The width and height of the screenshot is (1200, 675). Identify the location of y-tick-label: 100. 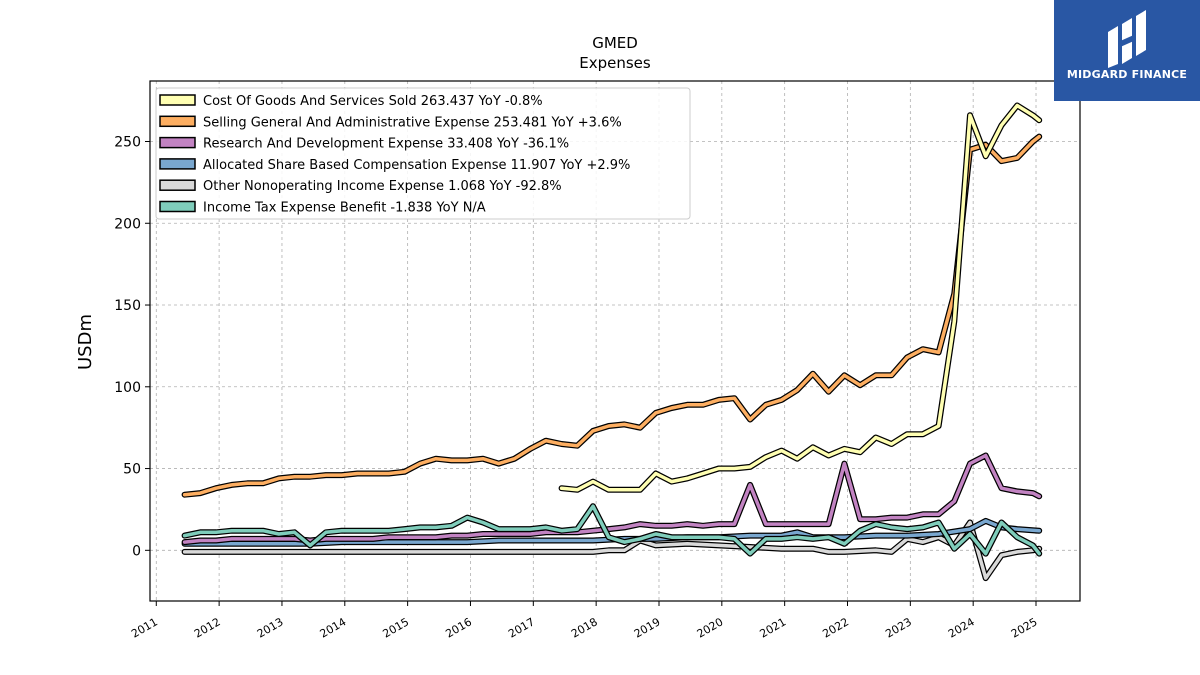
(127, 388).